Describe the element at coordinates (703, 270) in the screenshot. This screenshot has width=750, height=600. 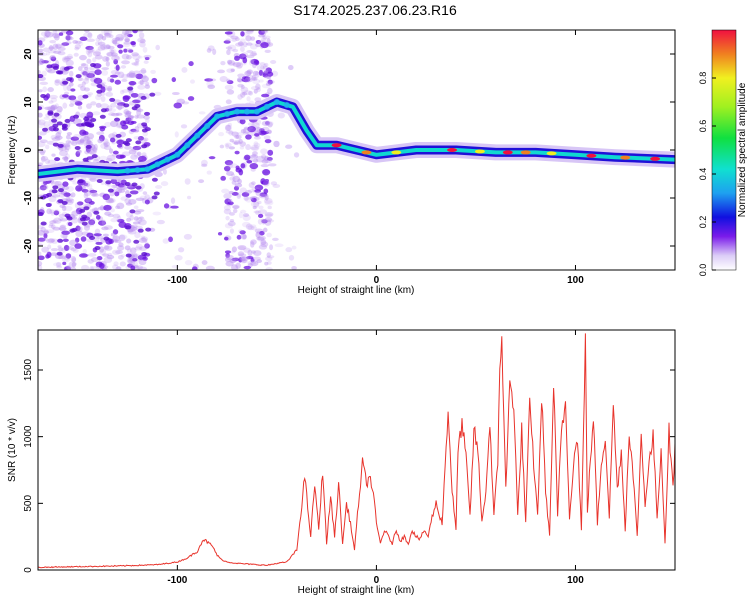
I see `colorbar-tick-label: 0.0` at that location.